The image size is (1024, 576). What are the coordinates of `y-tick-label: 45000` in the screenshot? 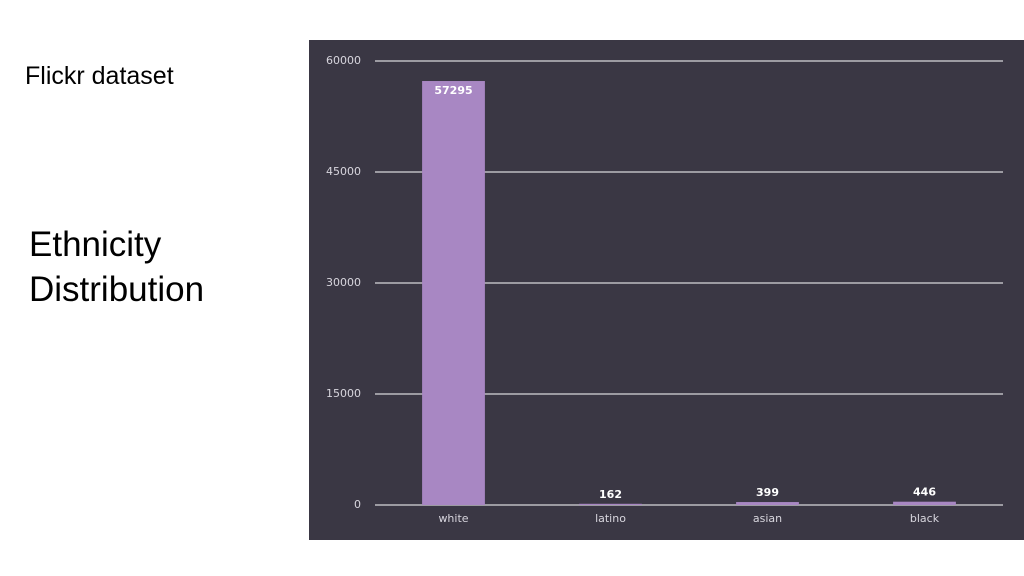 It's located at (343, 171).